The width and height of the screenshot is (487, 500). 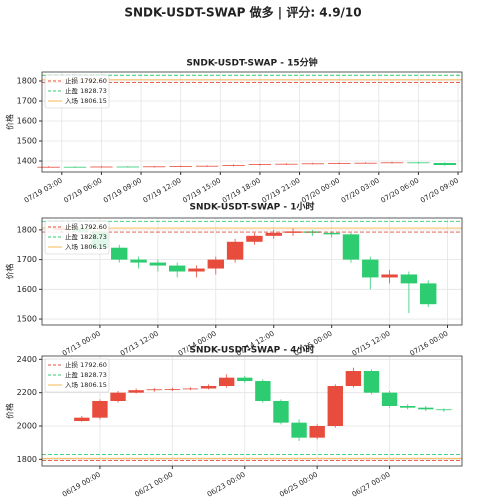 I want to click on x-tick-label: 07/19 21:00, so click(x=281, y=191).